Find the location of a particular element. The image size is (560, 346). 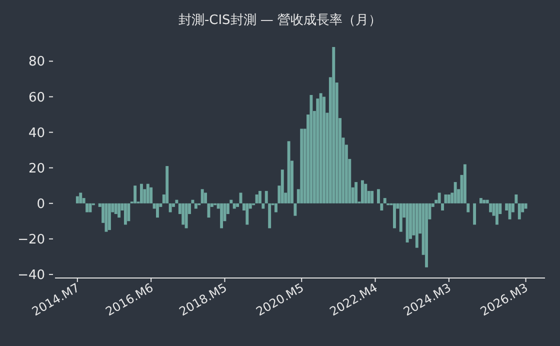

y-tick-label: 0 is located at coordinates (40, 204).